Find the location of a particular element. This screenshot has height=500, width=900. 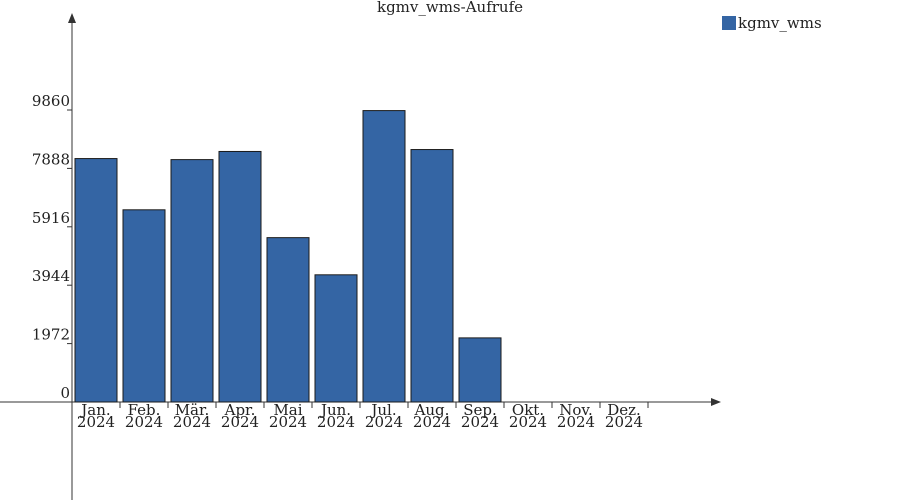

x-tick-label: Dez. 2024 is located at coordinates (624, 416).